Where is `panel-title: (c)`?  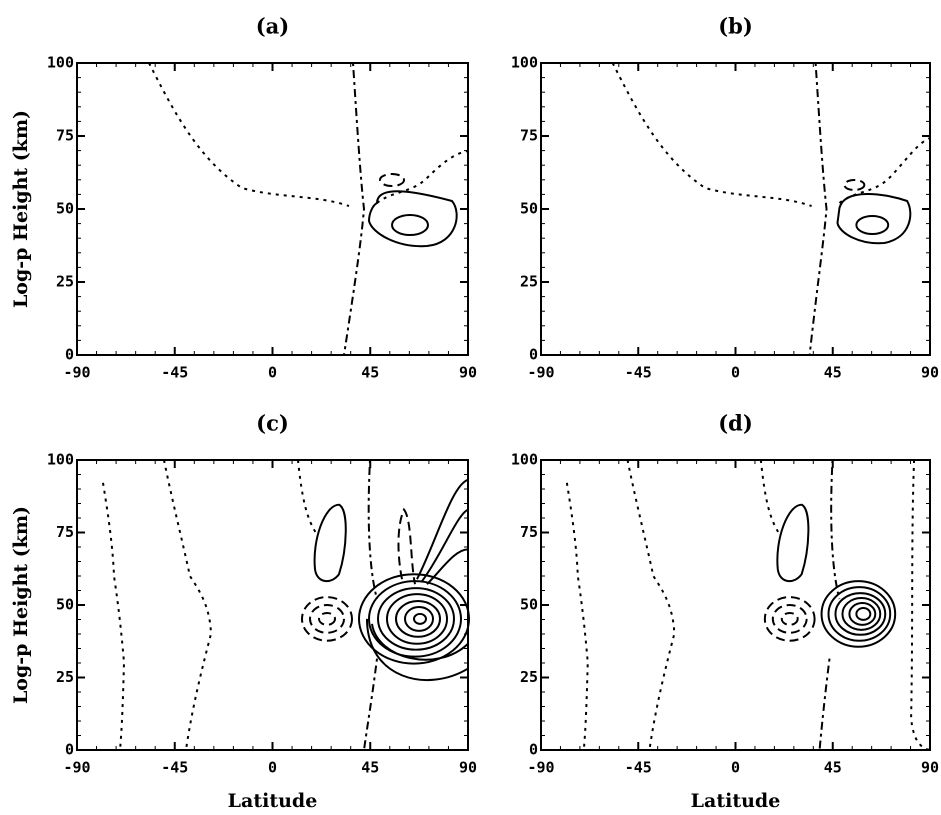
panel-title: (c) is located at coordinates (272, 423).